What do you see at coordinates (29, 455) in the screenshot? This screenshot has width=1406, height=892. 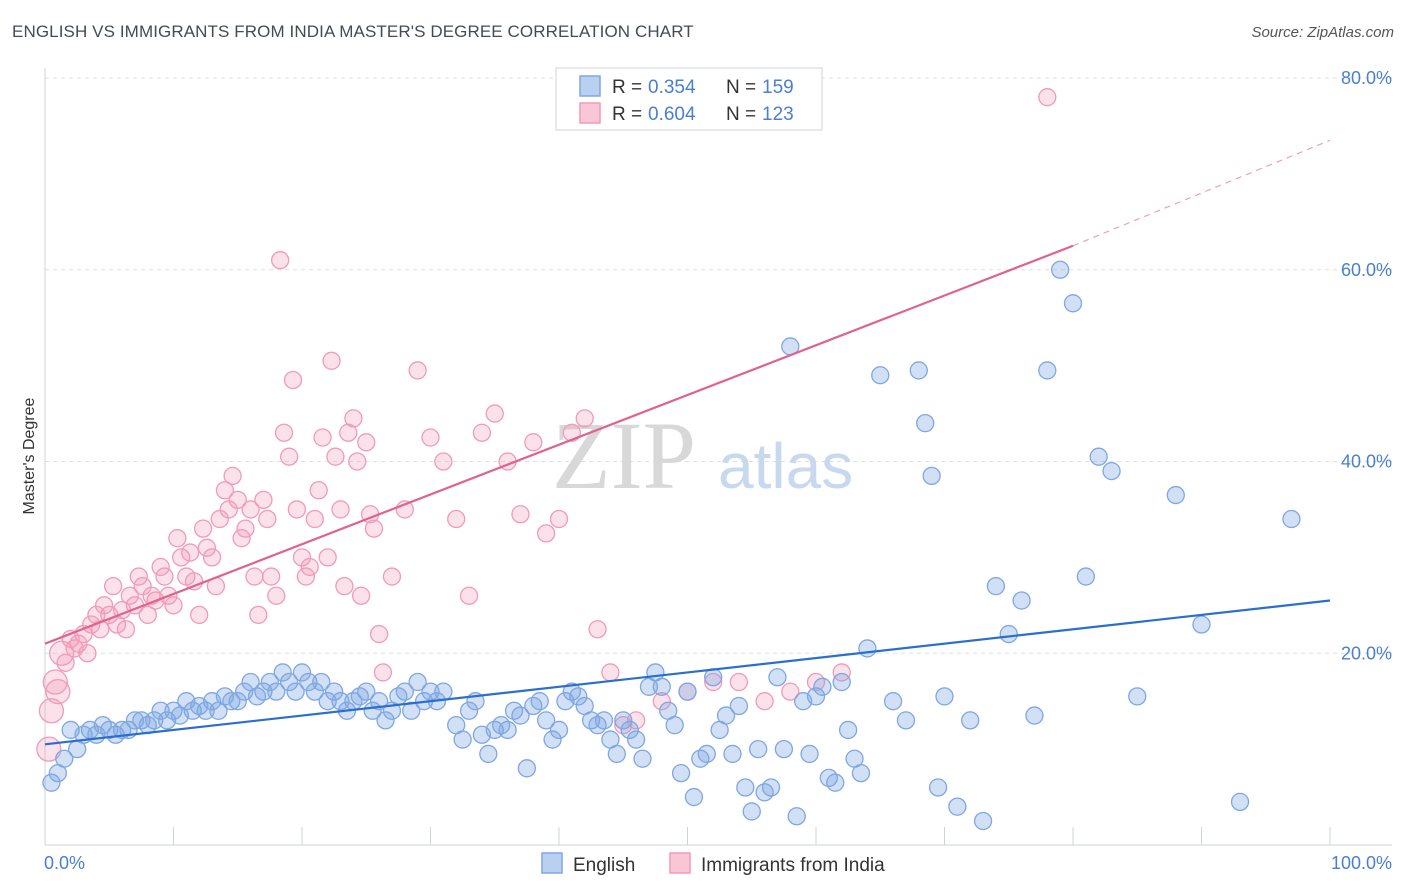 I see `y-axis-label: Master's Degree` at bounding box center [29, 455].